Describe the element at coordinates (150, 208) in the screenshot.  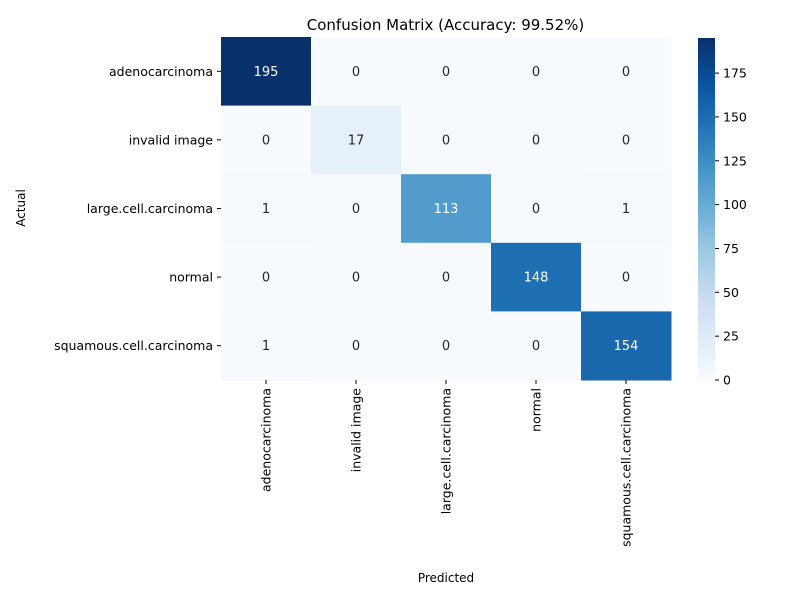
I see `y-tick-label: large.cell.carcinoma` at that location.